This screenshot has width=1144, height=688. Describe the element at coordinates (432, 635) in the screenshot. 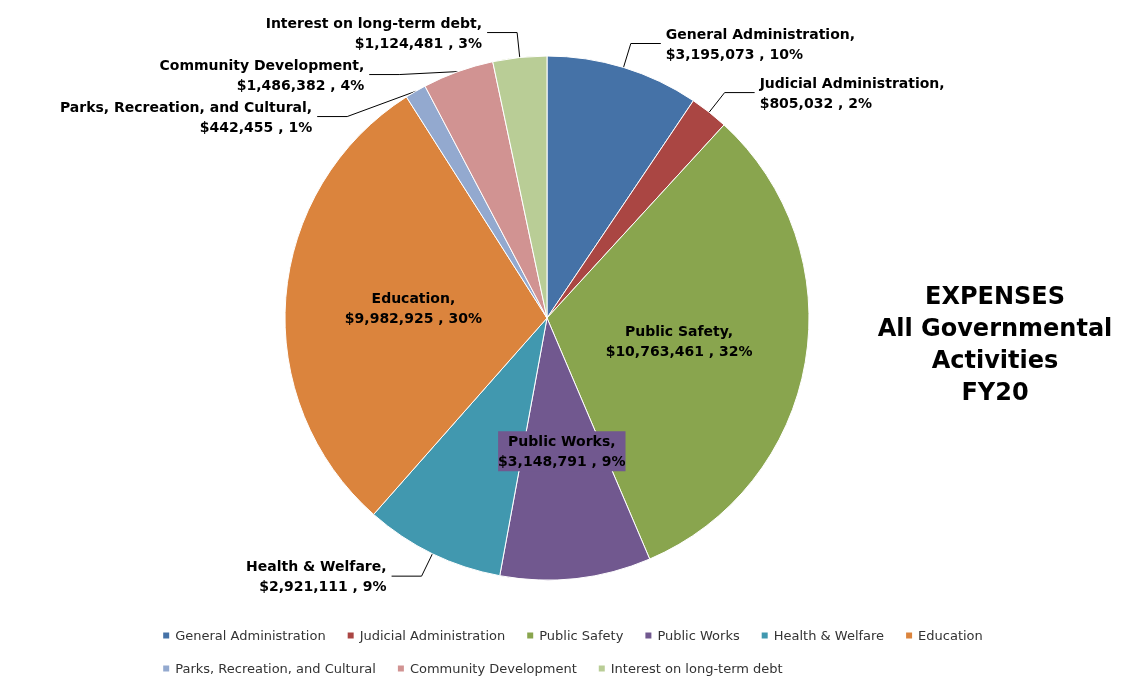

I see `legend-label: Judicial Administration` at that location.